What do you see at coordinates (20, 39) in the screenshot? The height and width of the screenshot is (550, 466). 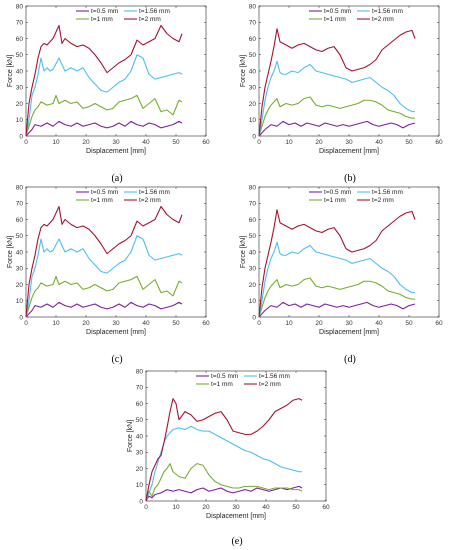 I see `y-tick-label: 60` at bounding box center [20, 39].